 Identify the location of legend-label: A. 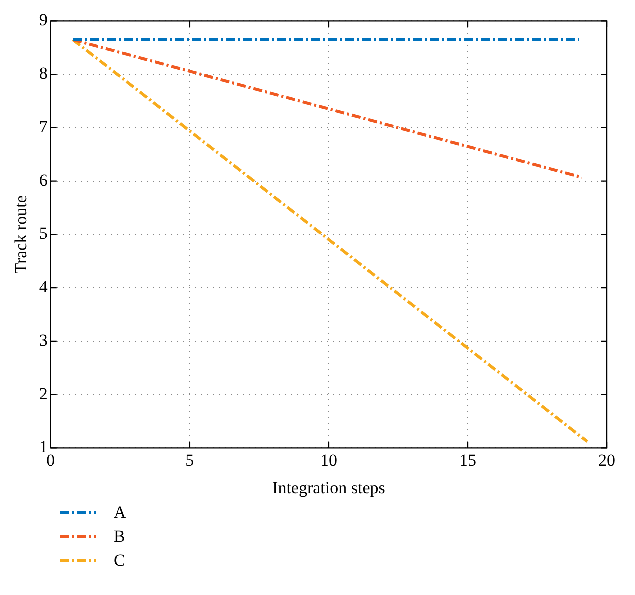
(120, 513).